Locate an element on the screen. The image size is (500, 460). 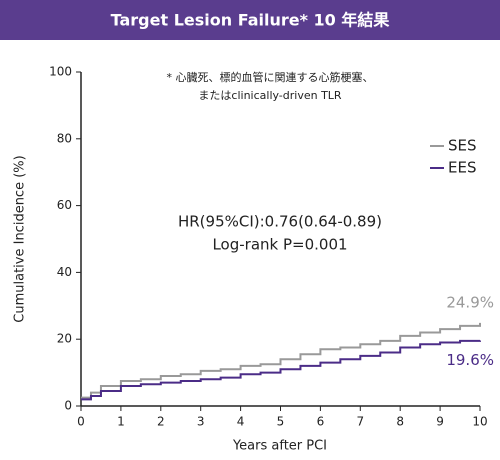
footnote: * 心臓死、標的血管に関連する心筋梗塞、 is located at coordinates (270, 77).